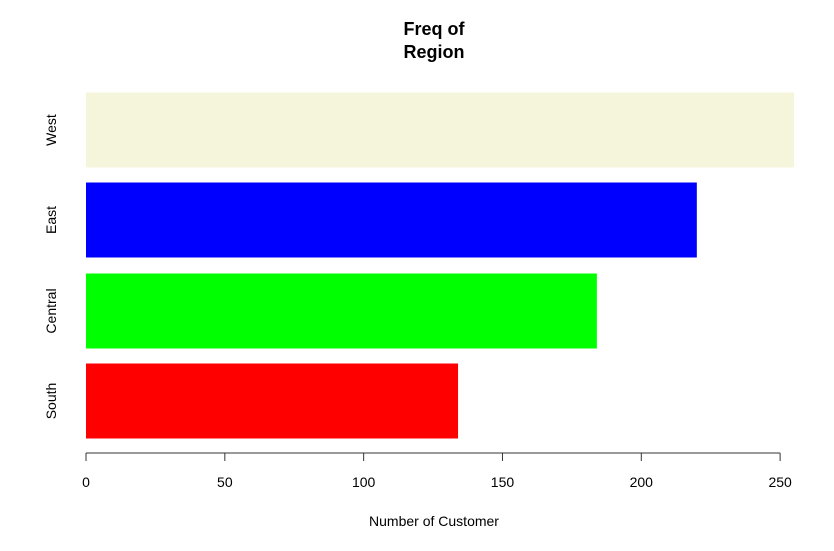  Describe the element at coordinates (51, 130) in the screenshot. I see `category-label-west: West` at that location.